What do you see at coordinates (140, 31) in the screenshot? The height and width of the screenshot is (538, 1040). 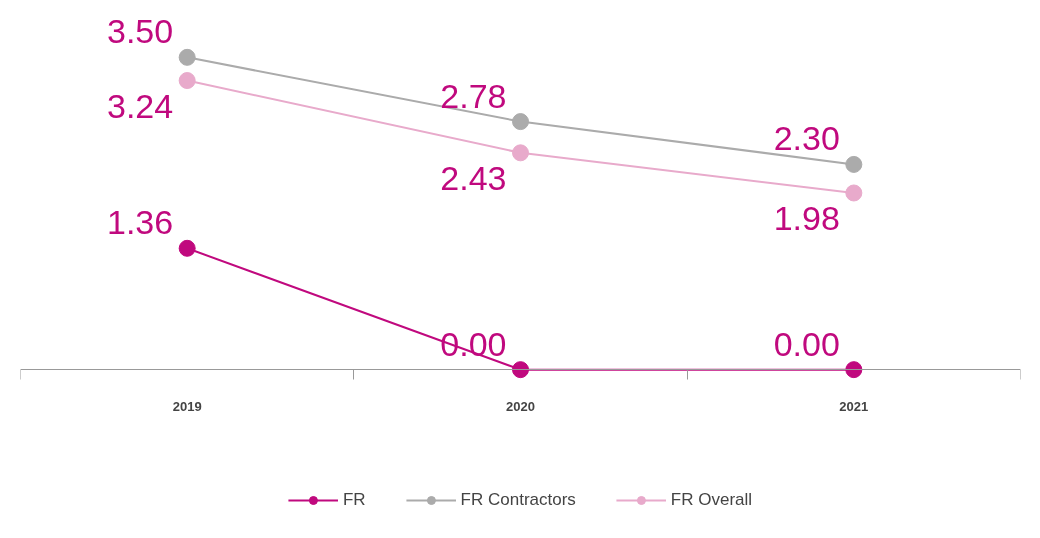 I see `data-label: 3.50` at bounding box center [140, 31].